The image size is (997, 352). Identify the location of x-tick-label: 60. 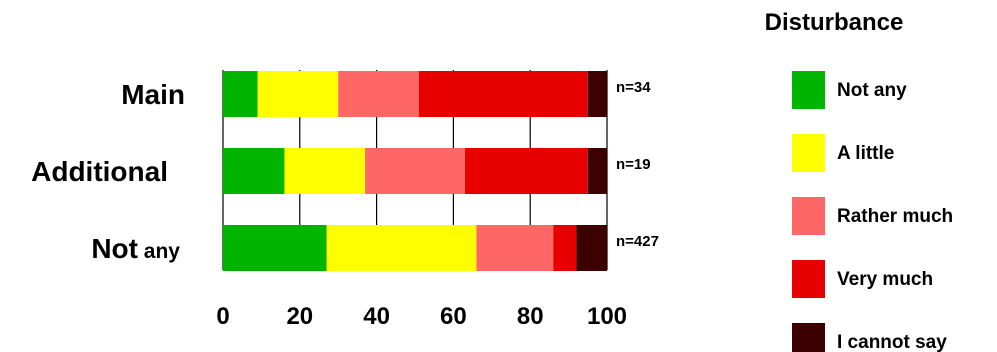
(453, 316).